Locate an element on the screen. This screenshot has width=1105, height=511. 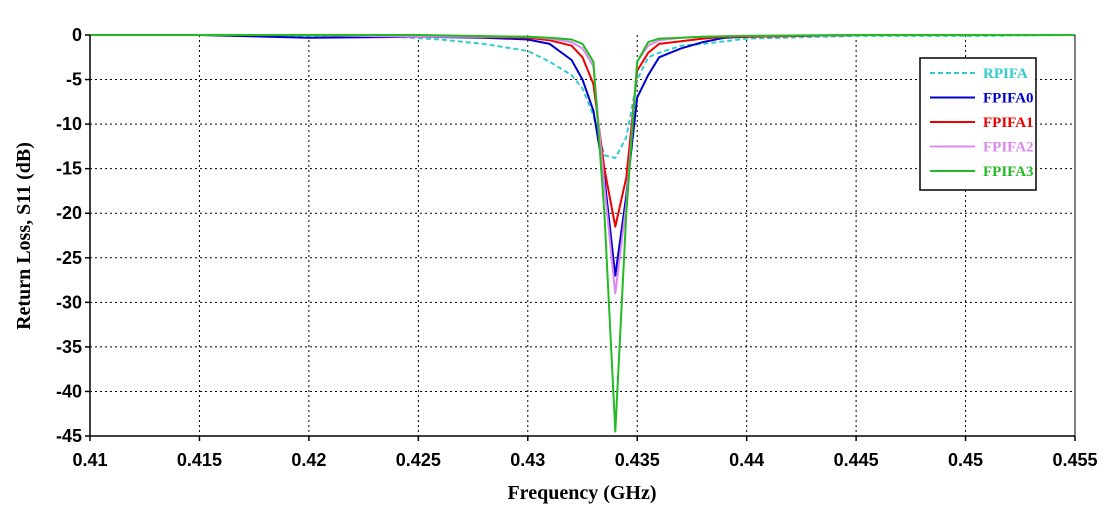
legend-label-fpifa1: FPIFA1 is located at coordinates (1008, 123).